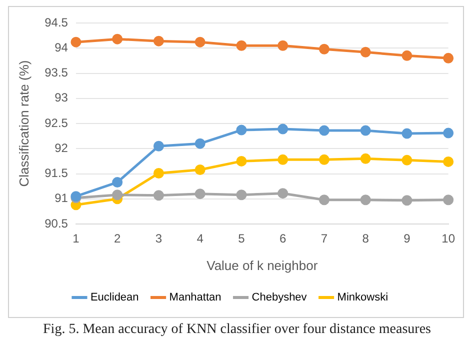 The height and width of the screenshot is (348, 474). I want to click on x-tick-label: 3, so click(158, 239).